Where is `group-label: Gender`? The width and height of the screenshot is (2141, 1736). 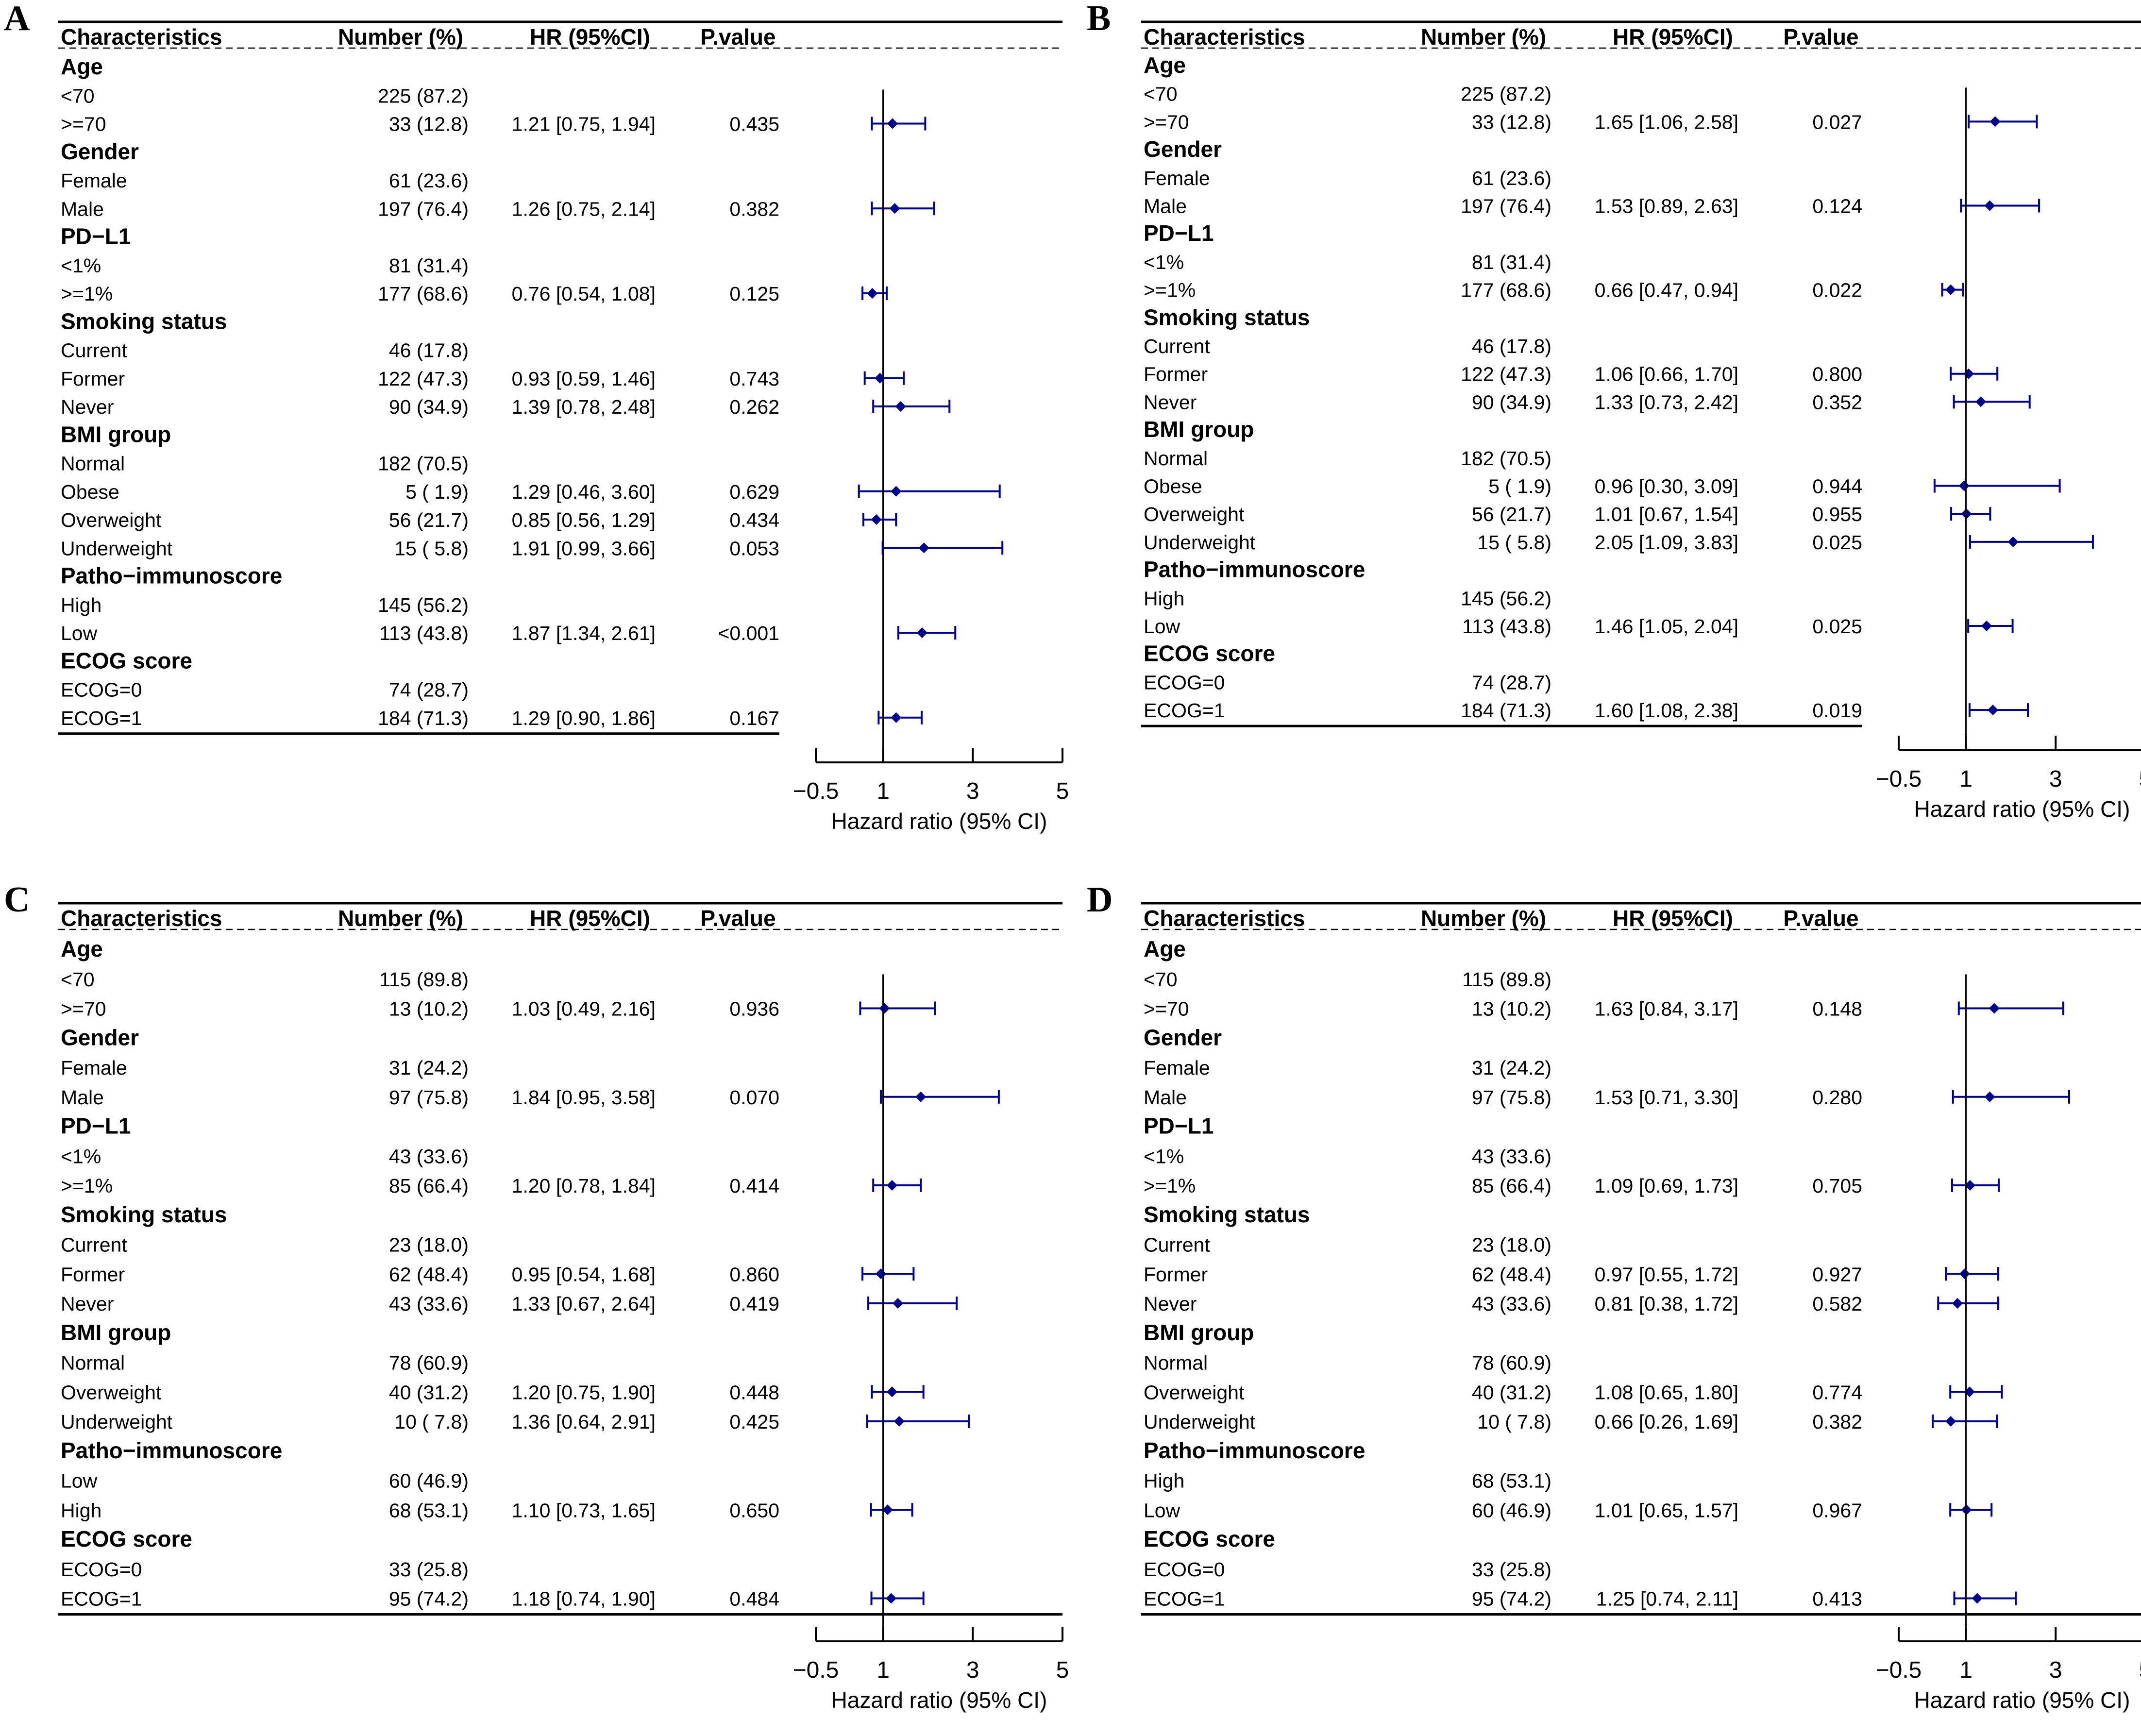 group-label: Gender is located at coordinates (1183, 1037).